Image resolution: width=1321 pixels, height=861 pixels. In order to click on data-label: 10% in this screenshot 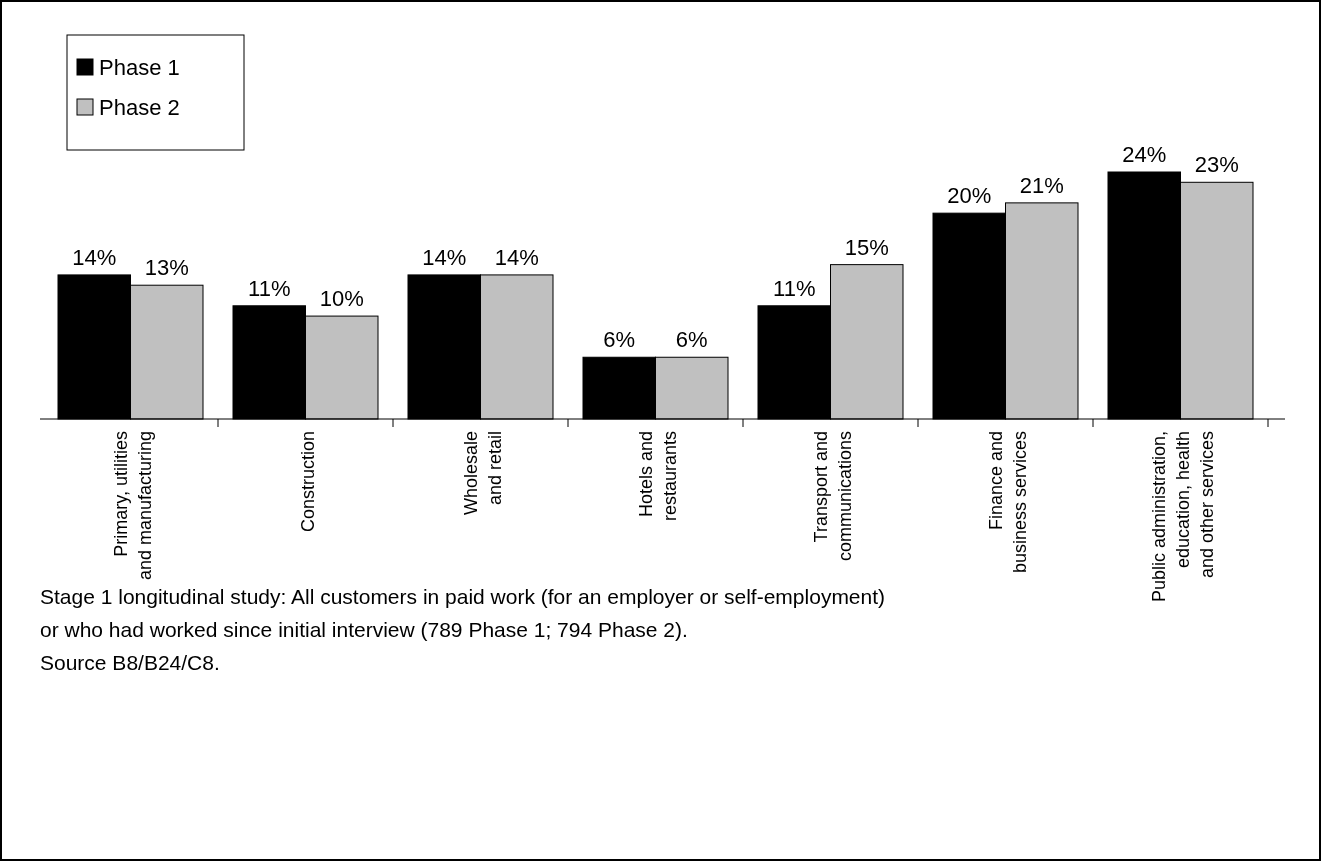, I will do `click(341, 299)`.